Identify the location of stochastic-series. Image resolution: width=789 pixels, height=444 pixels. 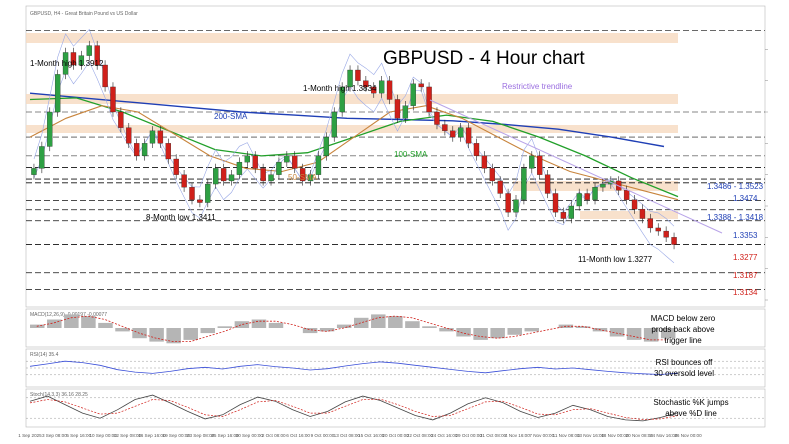
(395, 408).